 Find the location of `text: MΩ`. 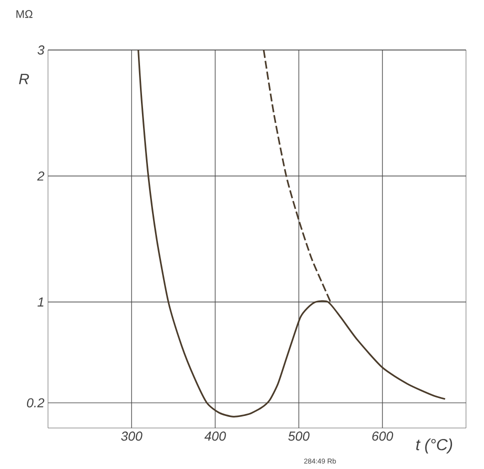

text: MΩ is located at coordinates (24, 14).